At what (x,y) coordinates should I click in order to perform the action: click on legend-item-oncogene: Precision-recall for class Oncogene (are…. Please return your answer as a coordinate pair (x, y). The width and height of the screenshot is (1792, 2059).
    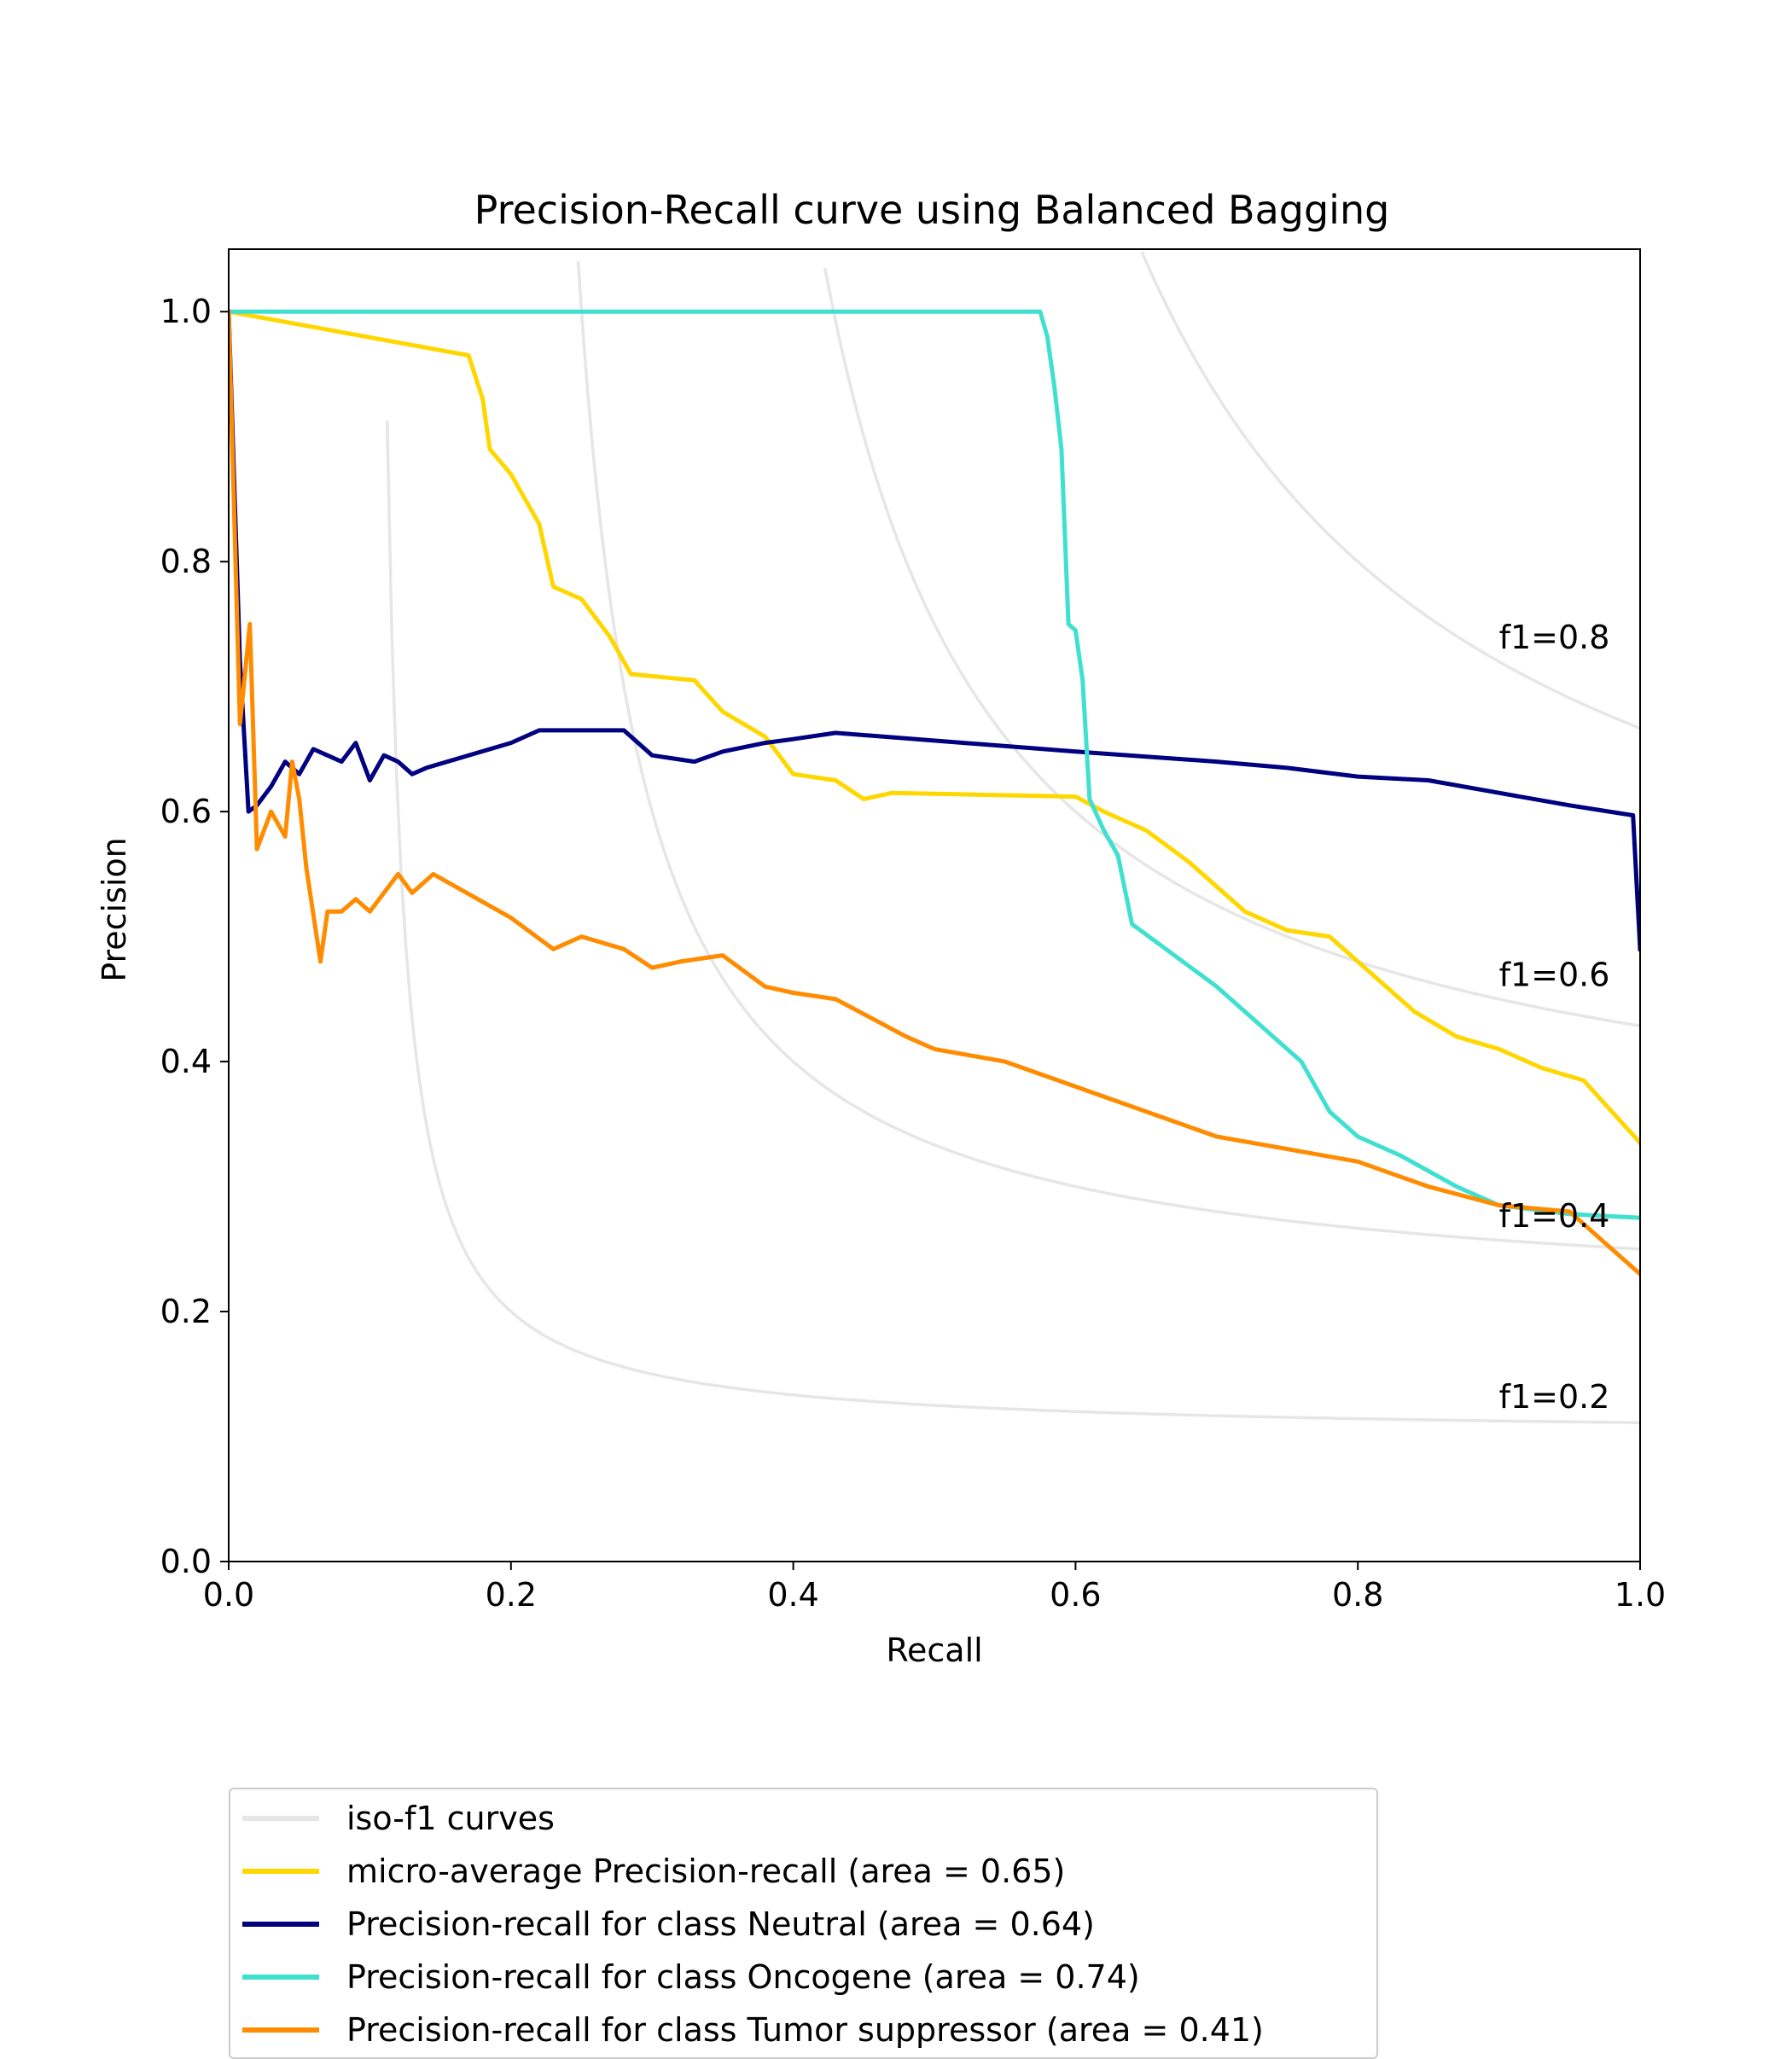
    Looking at the image, I should click on (691, 1977).